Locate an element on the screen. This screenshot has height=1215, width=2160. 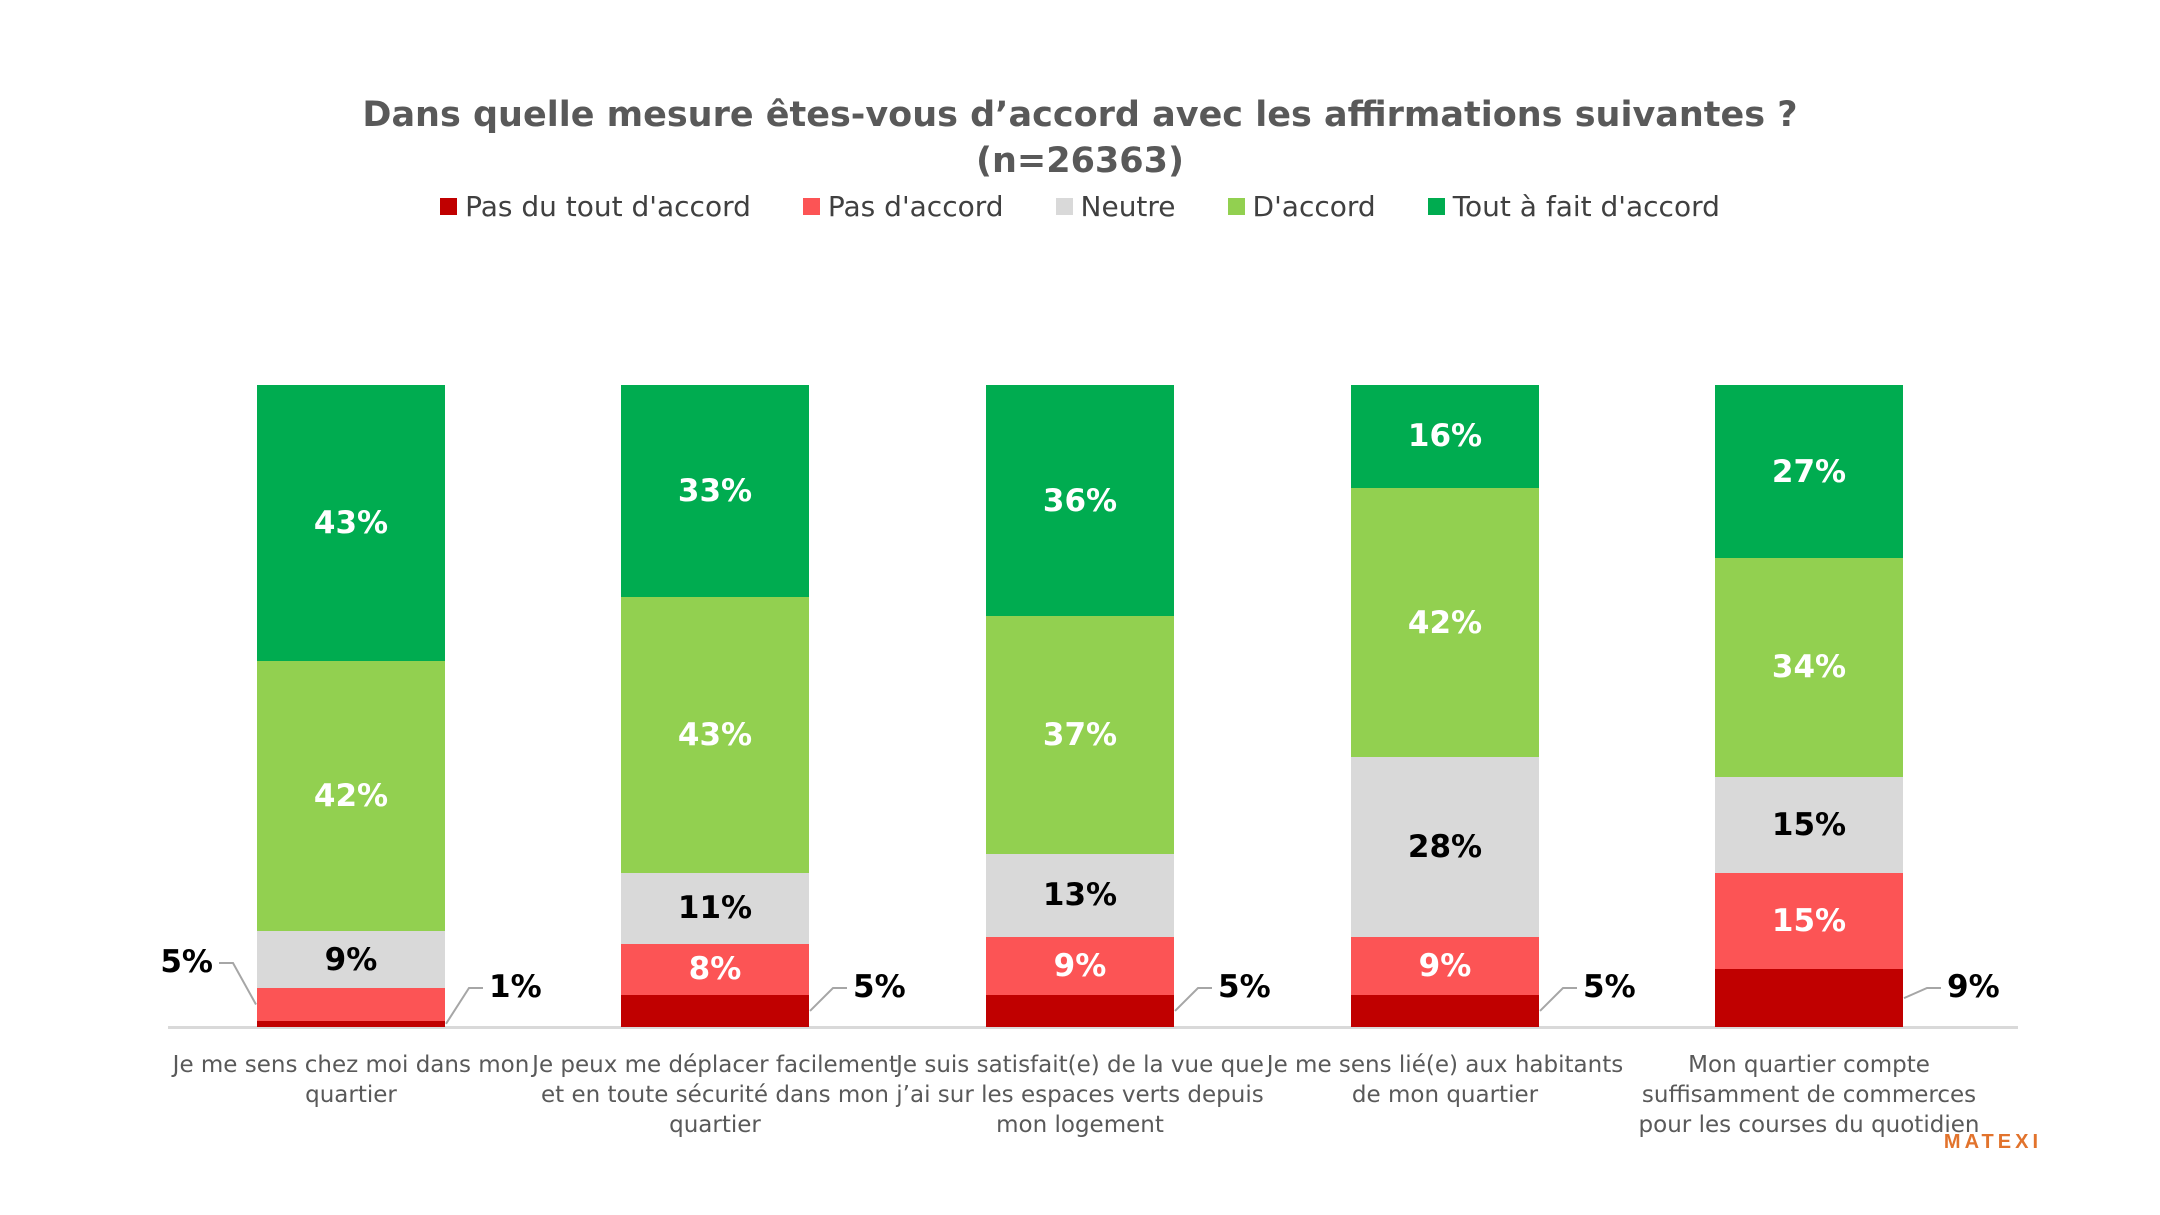
x-axis-line is located at coordinates (1093, 1027).